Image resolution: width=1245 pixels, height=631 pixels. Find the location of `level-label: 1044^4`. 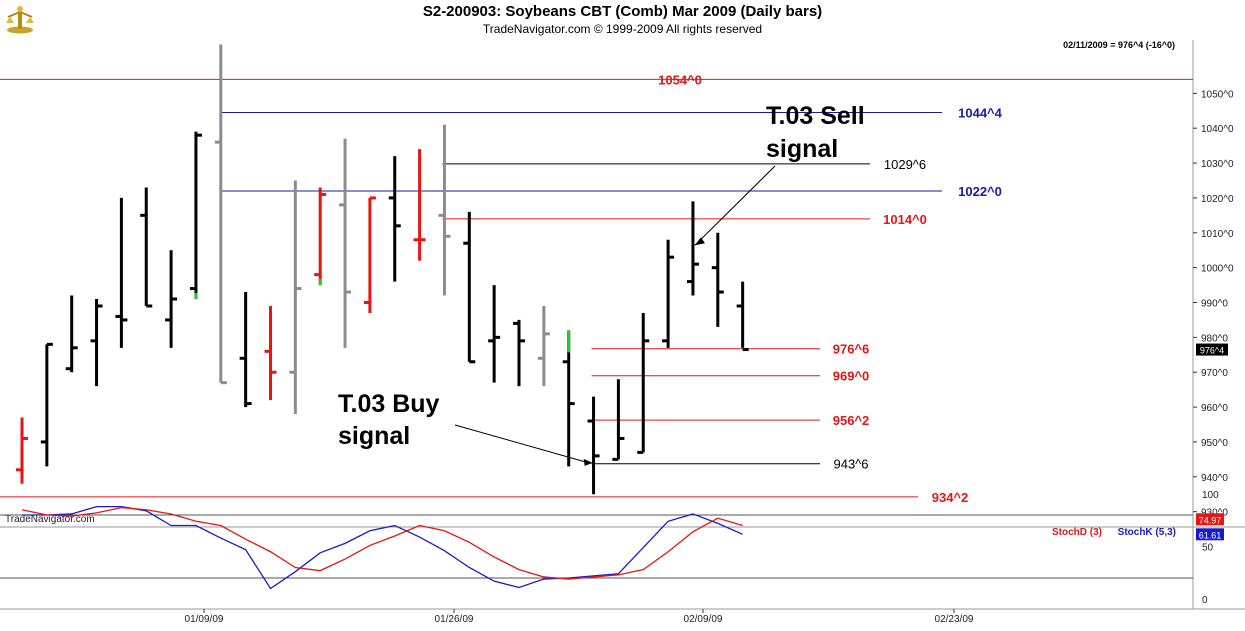

level-label: 1044^4 is located at coordinates (980, 113).